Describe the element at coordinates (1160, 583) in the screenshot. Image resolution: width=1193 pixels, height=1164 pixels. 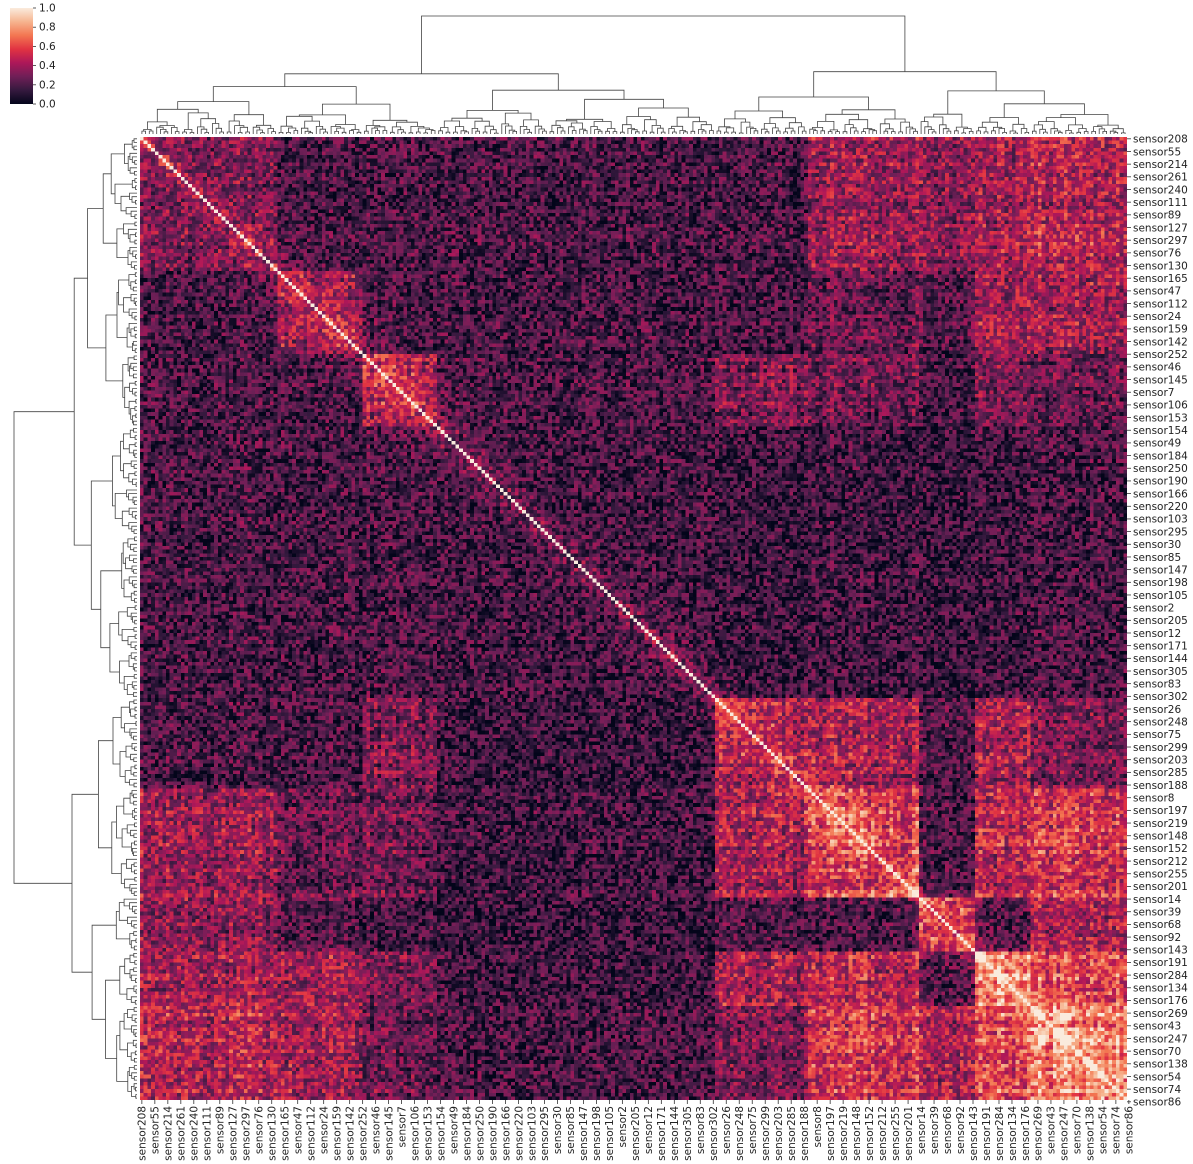
I see `row-tick-label: sensor198` at that location.